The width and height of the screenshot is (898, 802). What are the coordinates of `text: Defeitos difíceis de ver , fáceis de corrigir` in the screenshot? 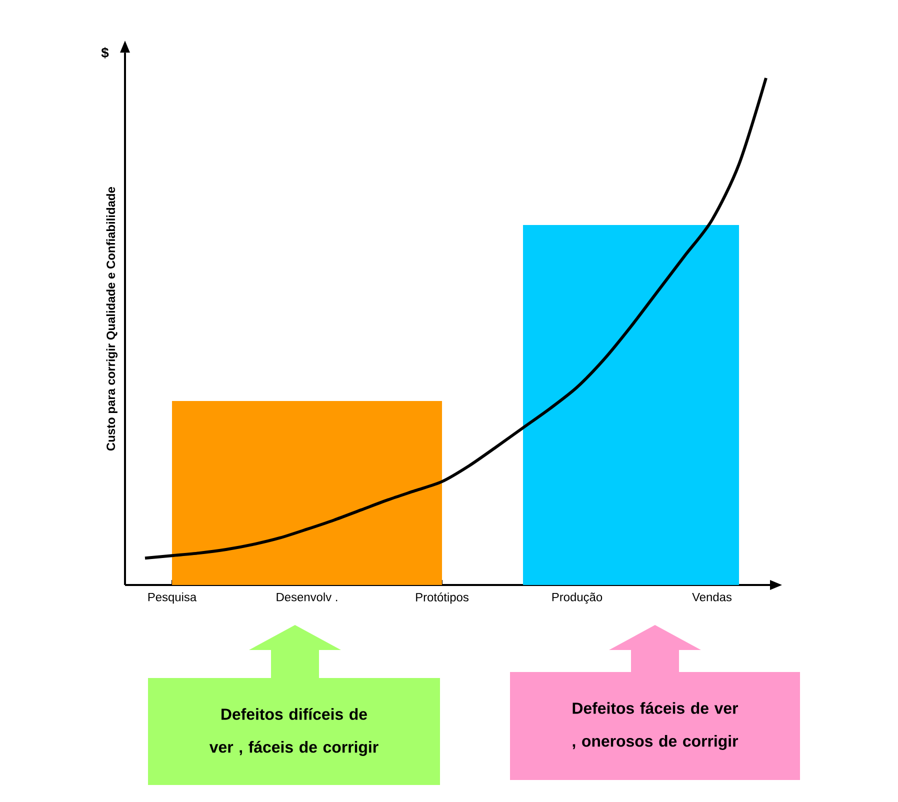 It's located at (293, 732).